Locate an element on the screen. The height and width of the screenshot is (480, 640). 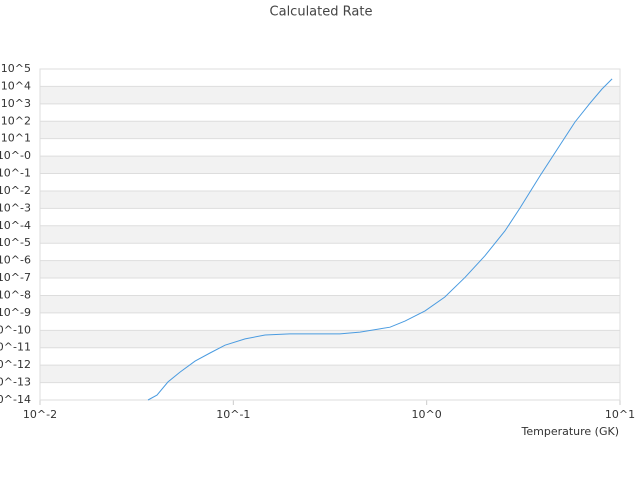
y-tick-label: 10^4 is located at coordinates (16, 85).